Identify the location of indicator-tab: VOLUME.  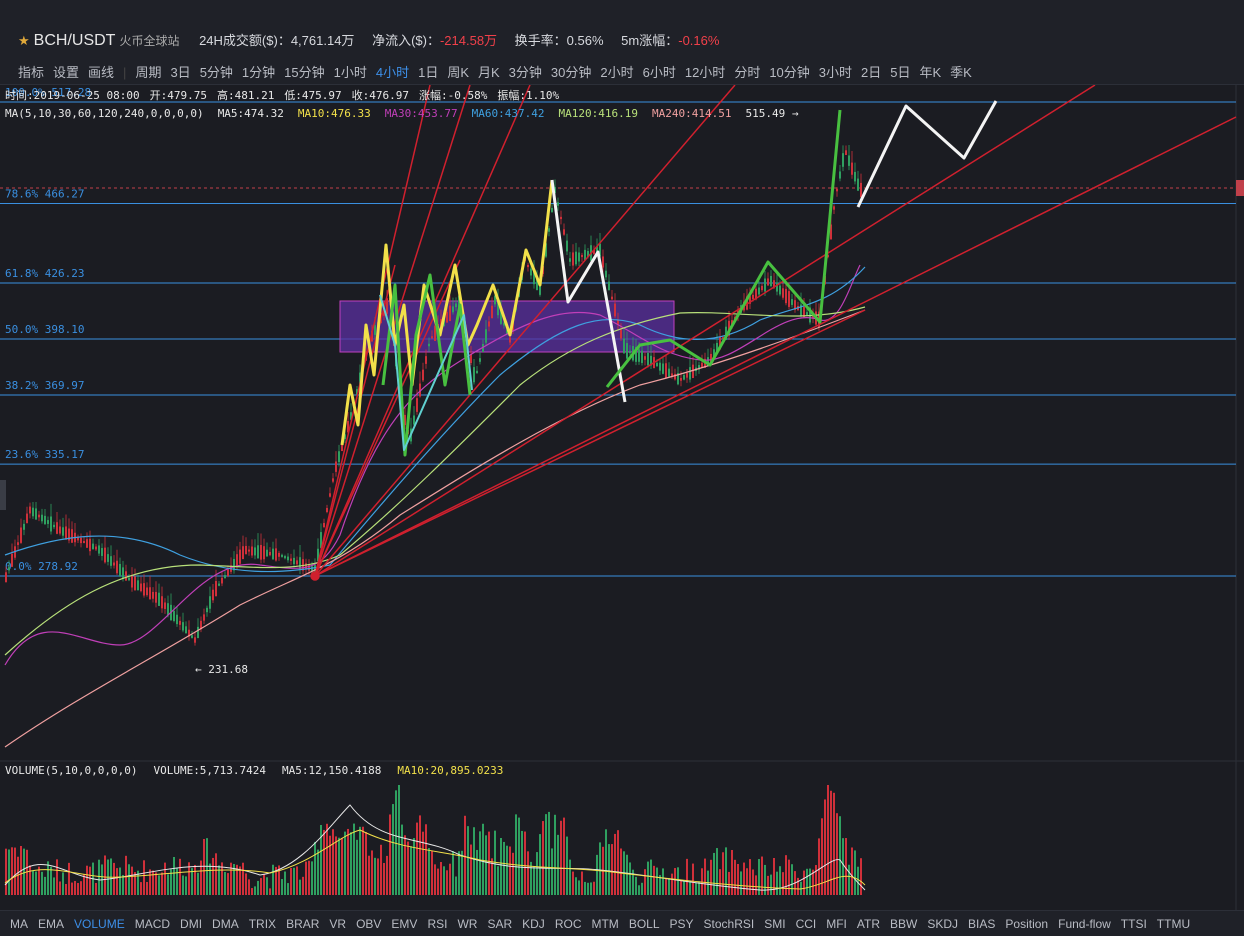
(99, 924).